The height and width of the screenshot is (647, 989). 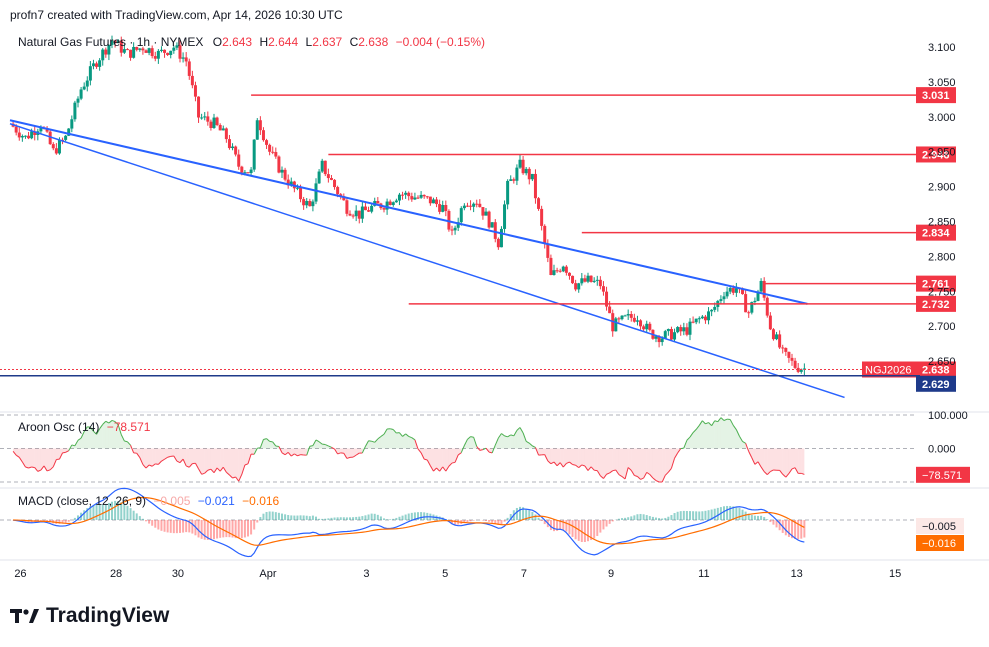 I want to click on tradingview-logo: TradingView, so click(x=89, y=616).